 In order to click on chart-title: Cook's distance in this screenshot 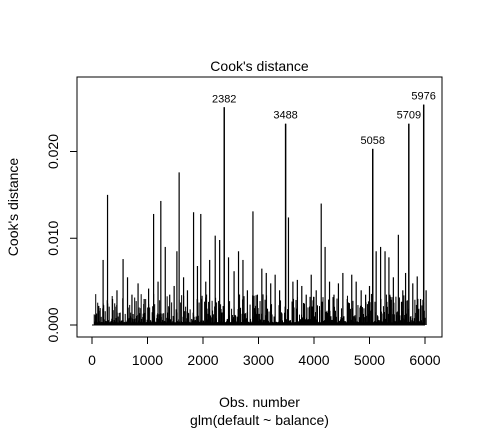, I will do `click(259, 66)`.